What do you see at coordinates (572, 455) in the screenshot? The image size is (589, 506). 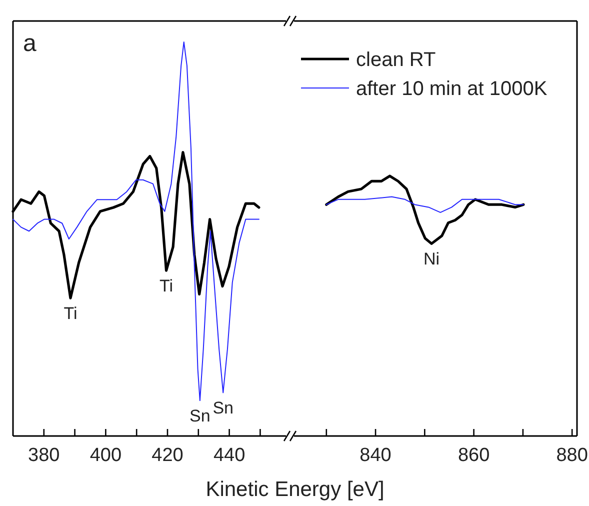 I see `x-tick-label: 880` at bounding box center [572, 455].